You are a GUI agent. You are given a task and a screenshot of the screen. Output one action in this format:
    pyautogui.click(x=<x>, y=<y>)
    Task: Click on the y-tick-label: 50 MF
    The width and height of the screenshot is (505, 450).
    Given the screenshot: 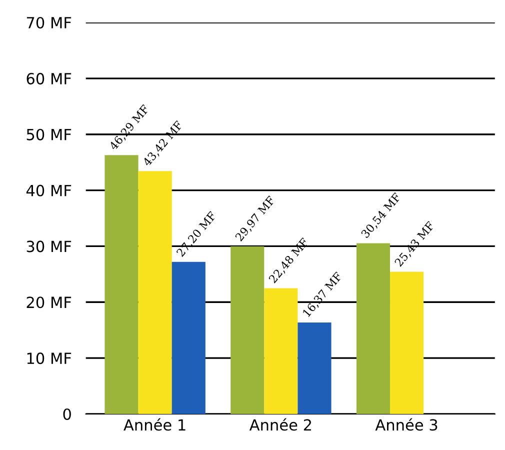 What is the action you would take?
    pyautogui.click(x=49, y=134)
    